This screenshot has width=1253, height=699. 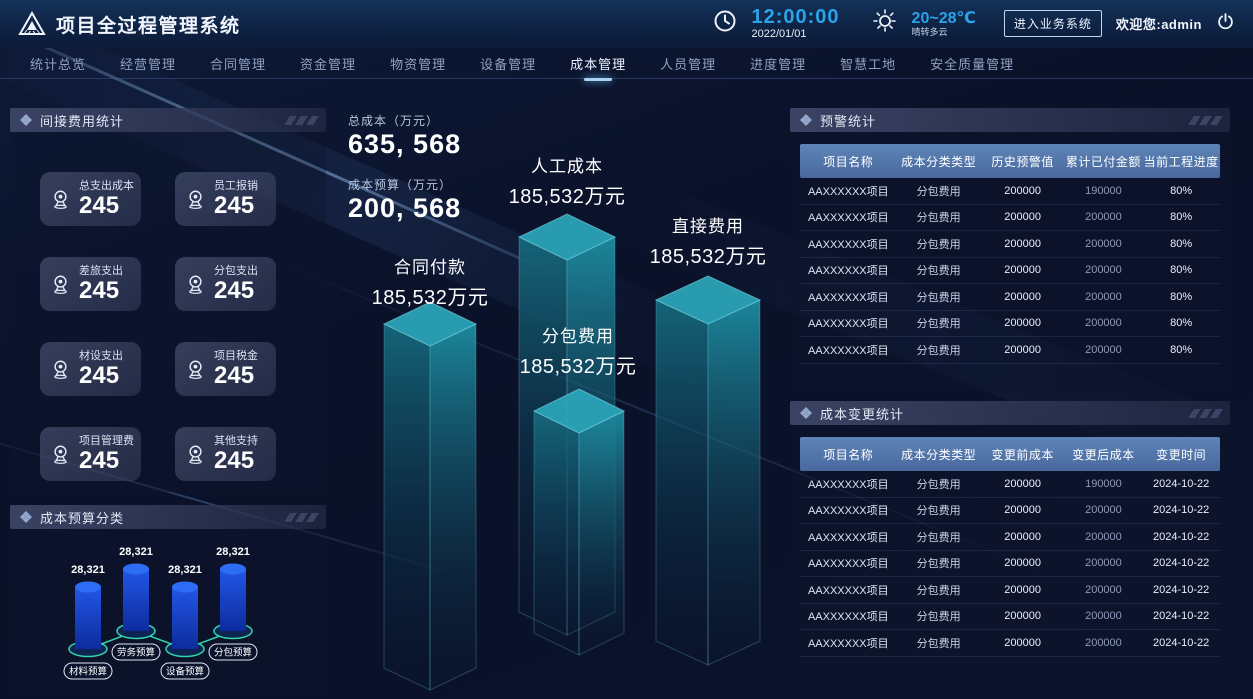 What do you see at coordinates (90, 284) in the screenshot?
I see `stat-card: 差旅支出 245` at bounding box center [90, 284].